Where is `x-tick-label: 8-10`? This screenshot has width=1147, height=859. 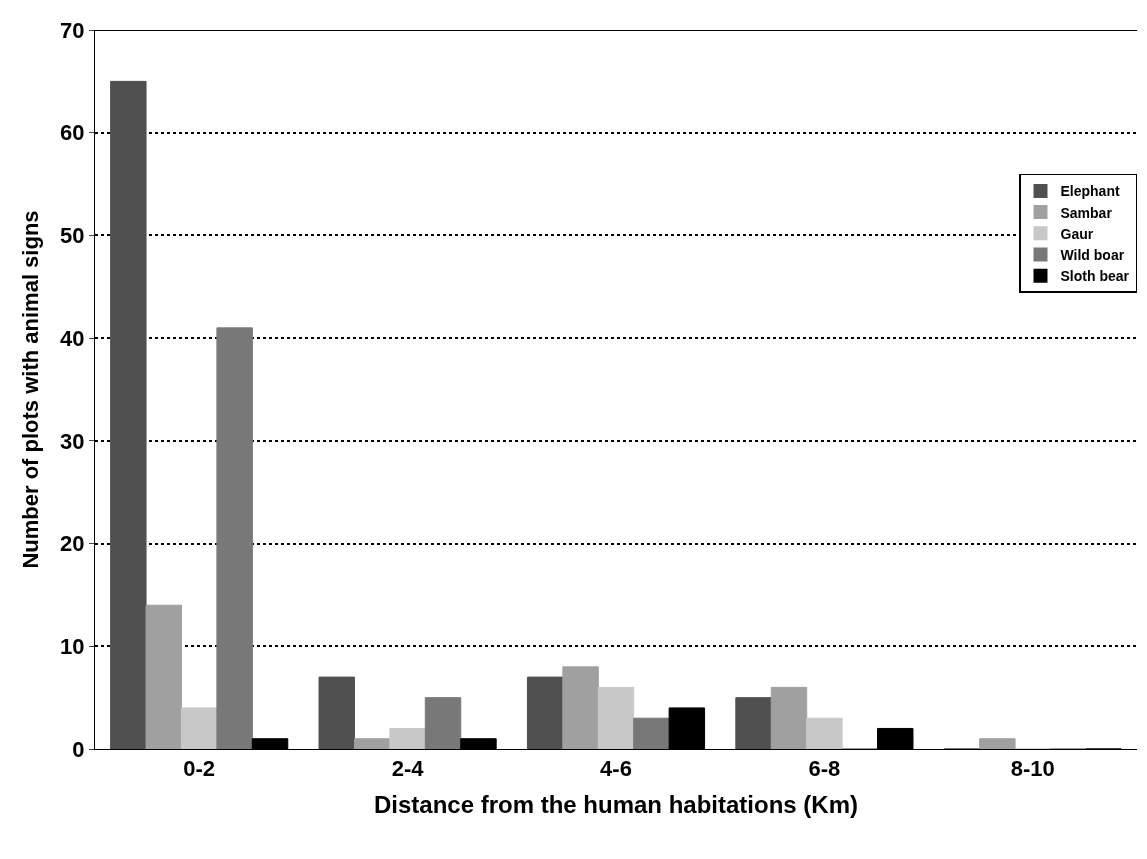
x-tick-label: 8-10 is located at coordinates (1032, 769).